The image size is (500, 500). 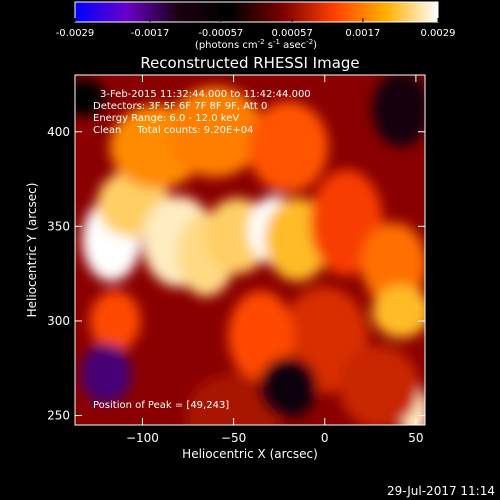 What do you see at coordinates (441, 491) in the screenshot?
I see `footer-timestamp: 29-Jul-2017 11:14` at bounding box center [441, 491].